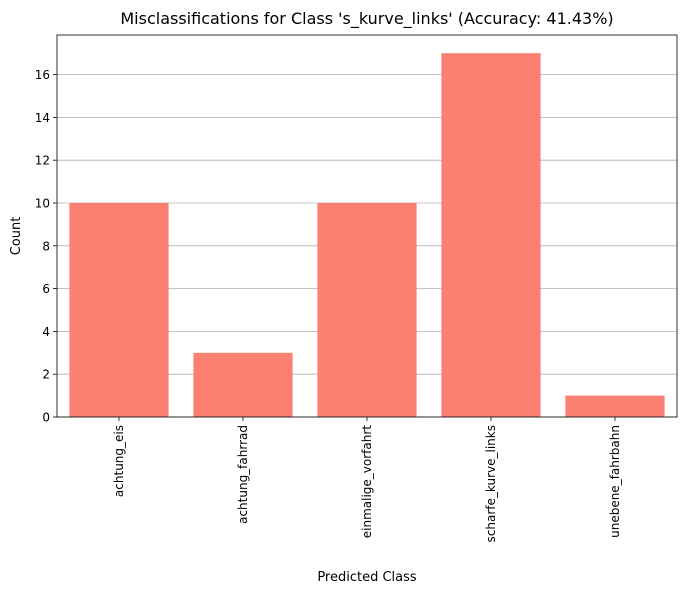 The image size is (687, 596). I want to click on y-tick-label: 12, so click(42, 161).